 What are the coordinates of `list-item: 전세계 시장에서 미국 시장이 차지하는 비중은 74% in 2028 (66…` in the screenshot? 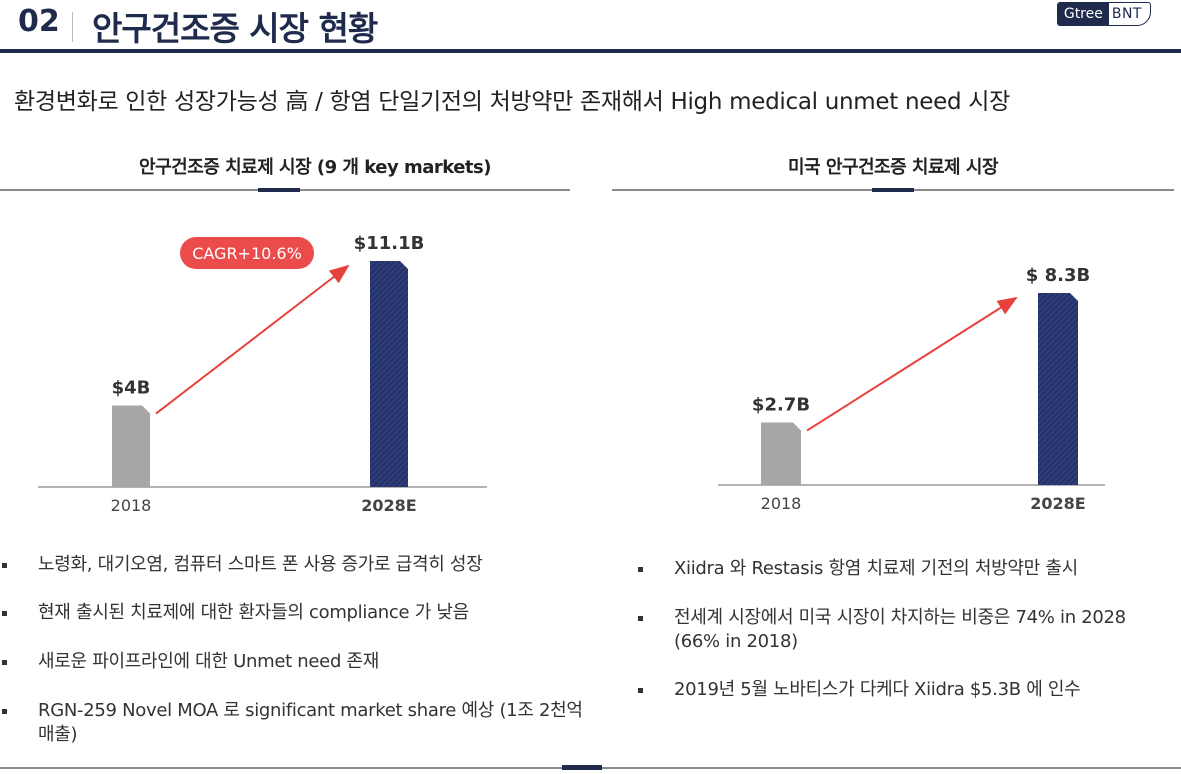 It's located at (900, 630).